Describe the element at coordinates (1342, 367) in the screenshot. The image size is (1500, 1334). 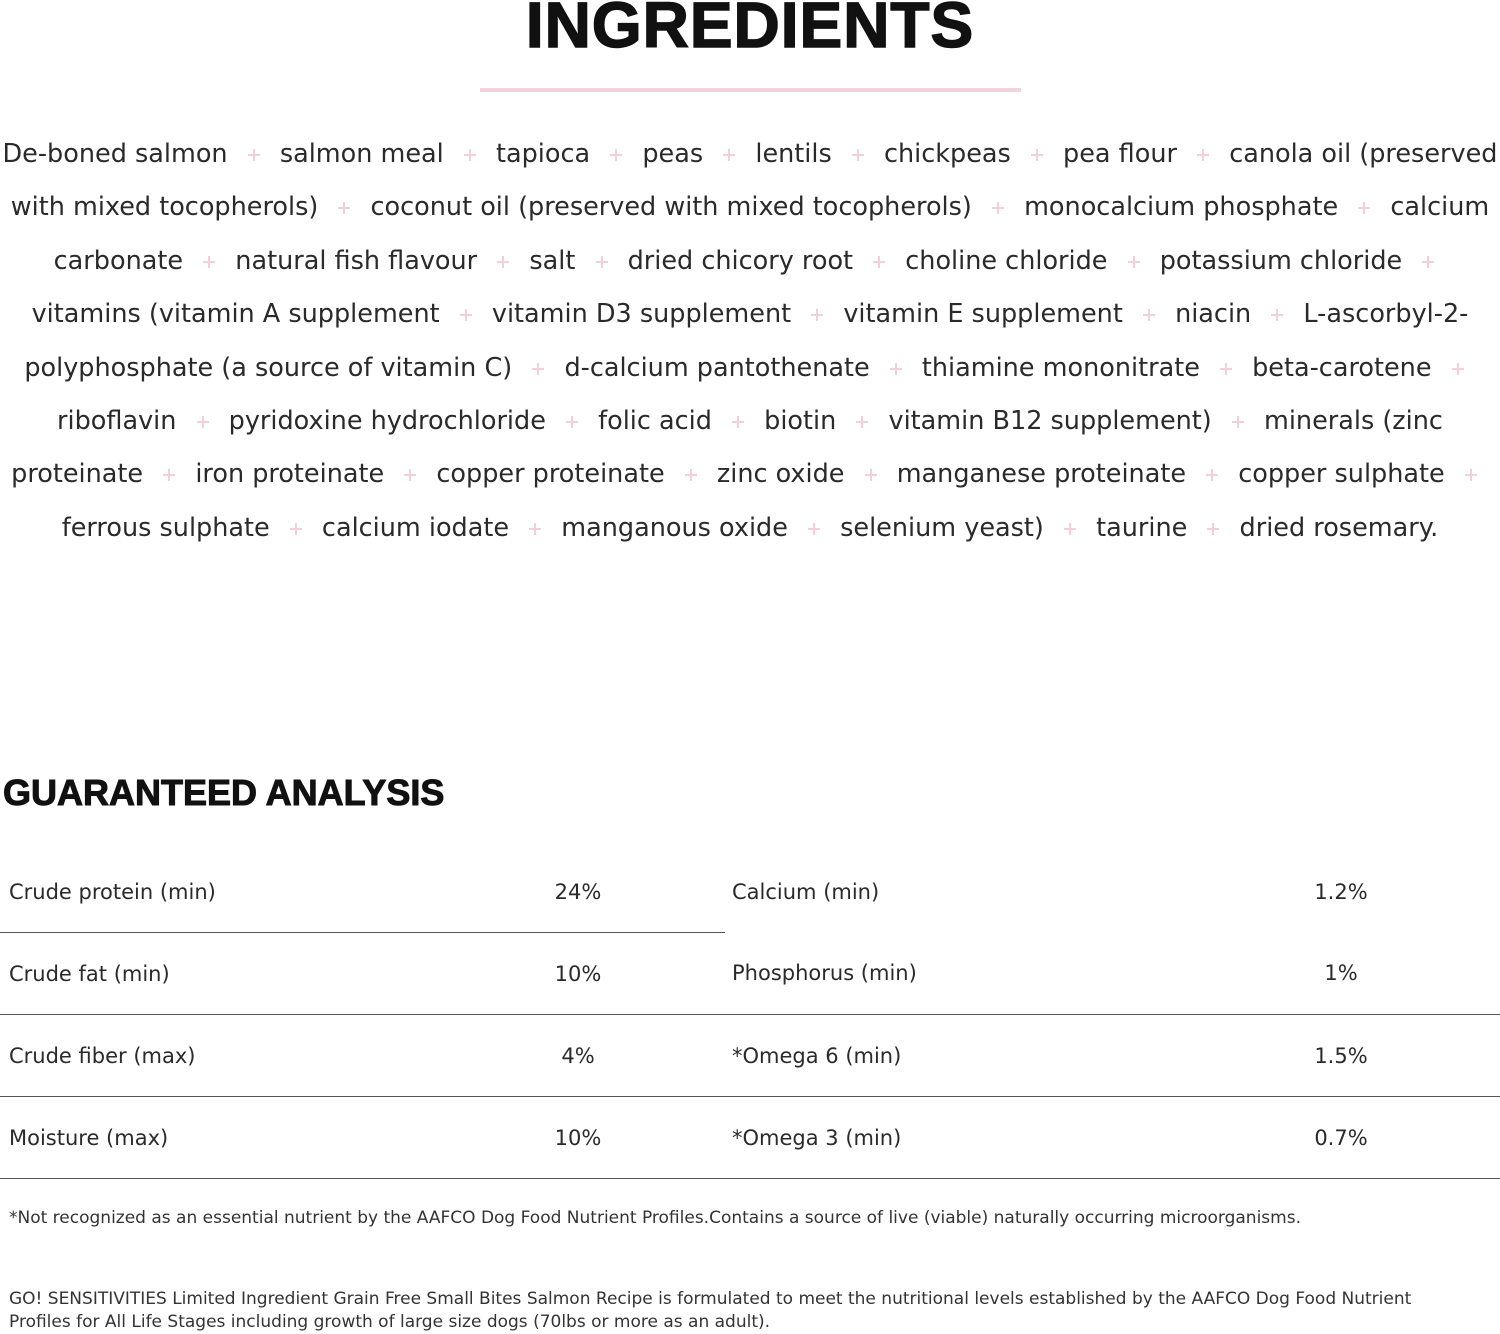
I see `ingredient: beta-carotene` at that location.